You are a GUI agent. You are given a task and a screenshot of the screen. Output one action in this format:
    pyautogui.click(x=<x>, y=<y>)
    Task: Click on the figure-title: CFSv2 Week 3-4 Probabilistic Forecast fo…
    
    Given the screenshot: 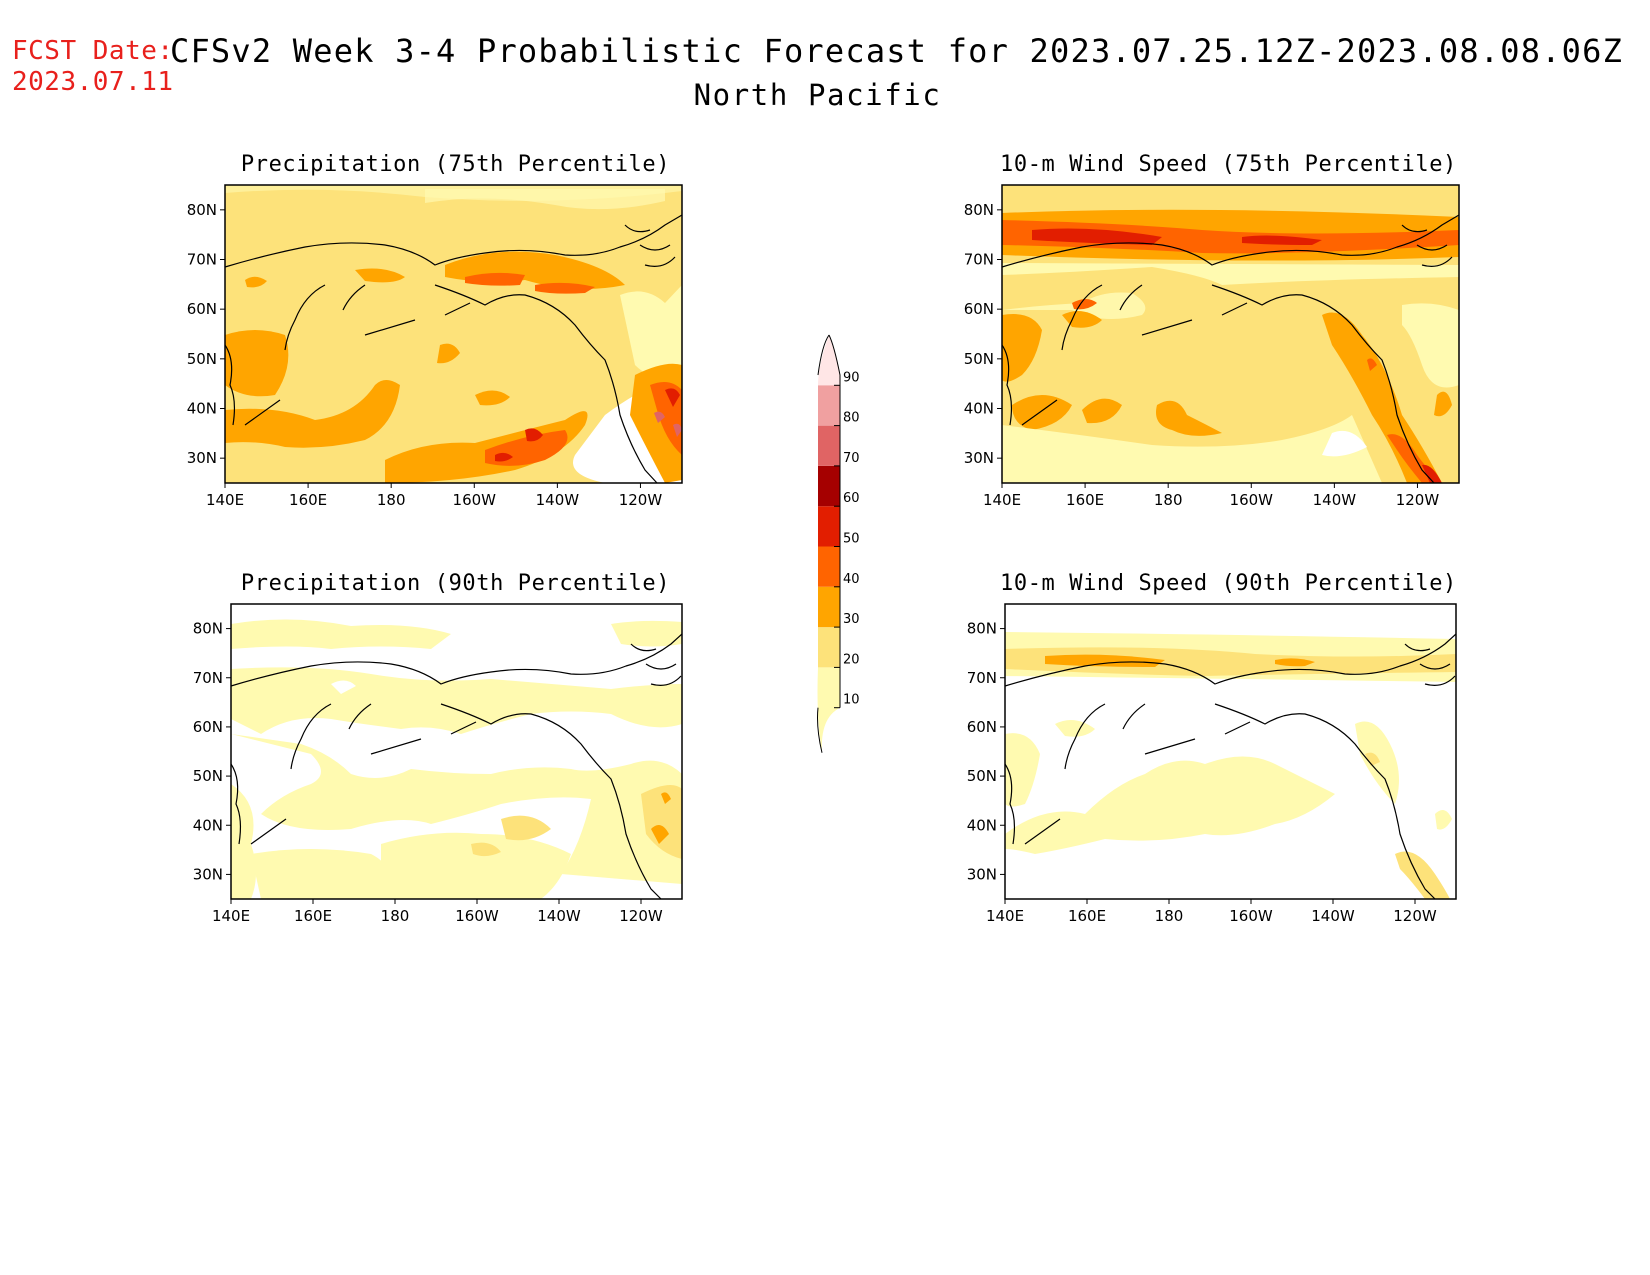 What is the action you would take?
    pyautogui.click(x=897, y=51)
    